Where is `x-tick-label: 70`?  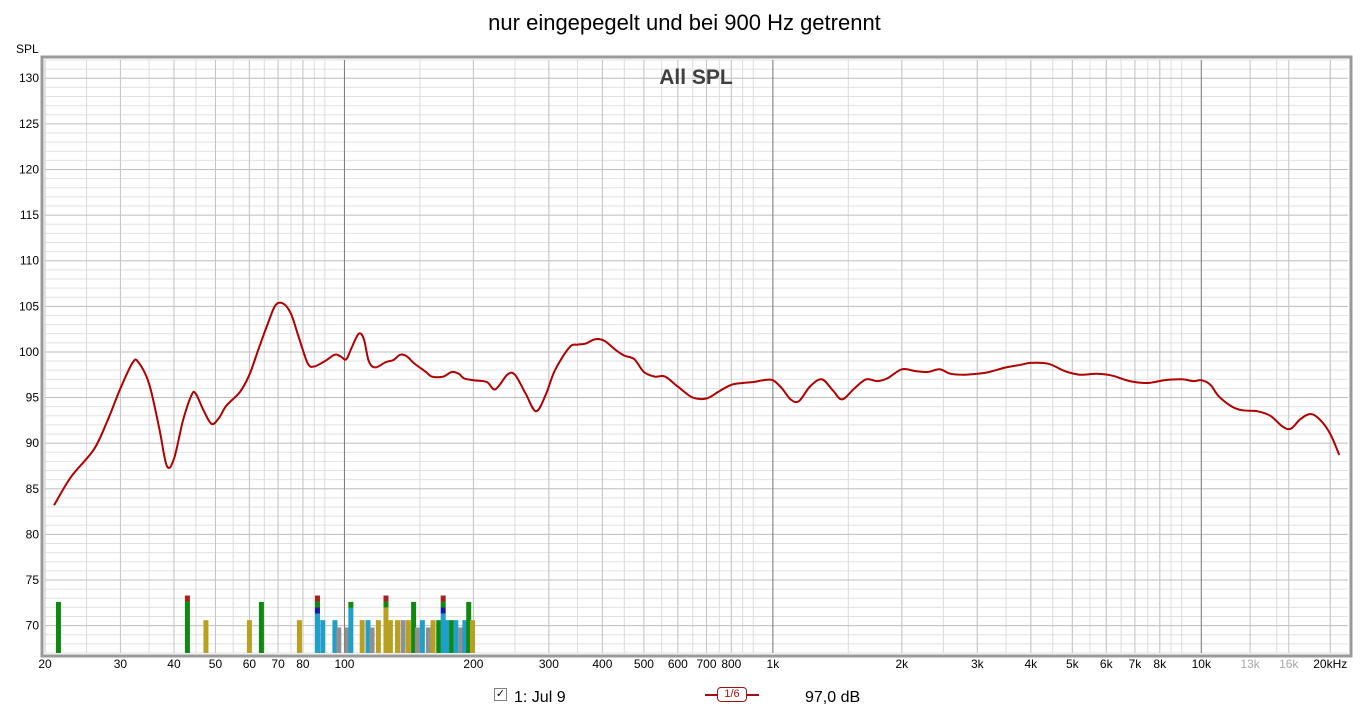 x-tick-label: 70 is located at coordinates (278, 664).